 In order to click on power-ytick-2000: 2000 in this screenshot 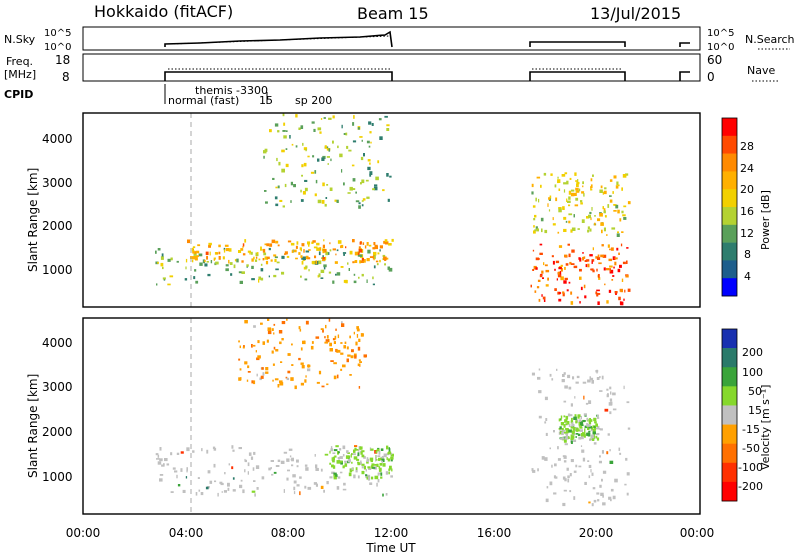, I will do `click(57, 226)`.